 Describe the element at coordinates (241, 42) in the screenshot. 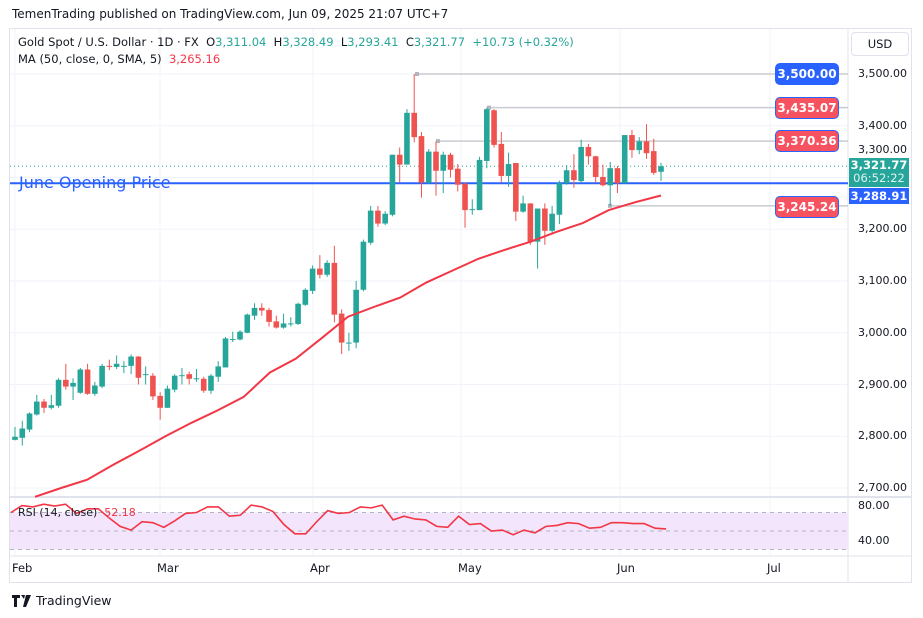

I see `open-value: 3,311.04` at that location.